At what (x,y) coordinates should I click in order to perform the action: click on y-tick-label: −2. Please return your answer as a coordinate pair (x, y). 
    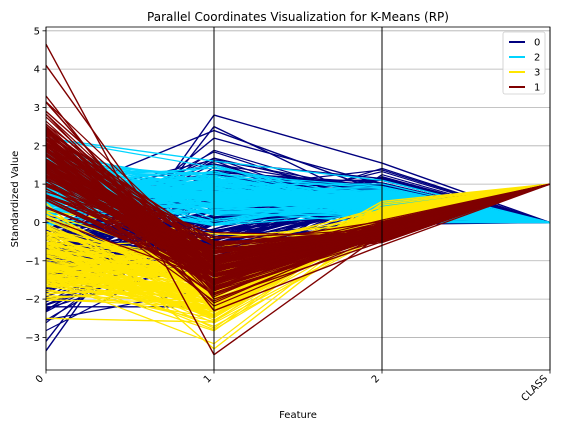
    Looking at the image, I should click on (32, 300).